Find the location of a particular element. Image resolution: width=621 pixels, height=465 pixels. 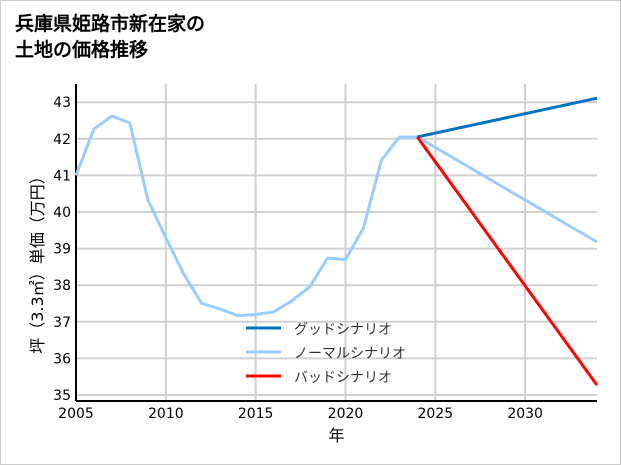

chart-title: 兵庫県姫路市新在家の 土地の価格推移 is located at coordinates (110, 37).